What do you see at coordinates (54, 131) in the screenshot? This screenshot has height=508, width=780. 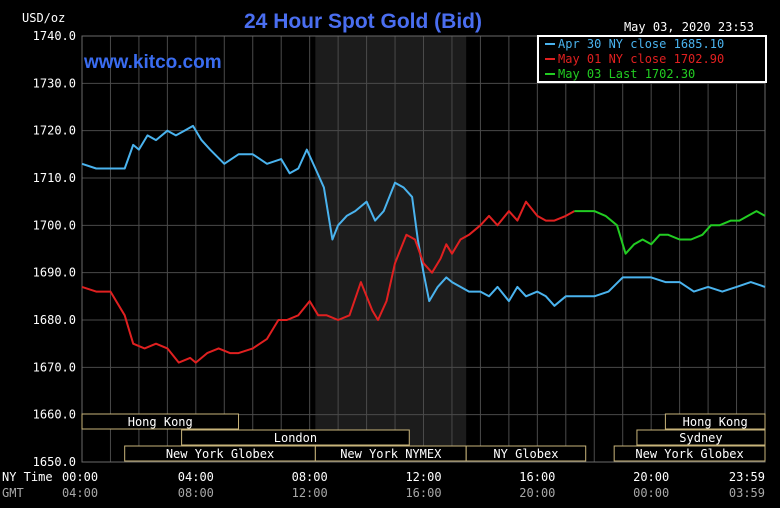 I see `y-tick-label: 1720.0` at bounding box center [54, 131].